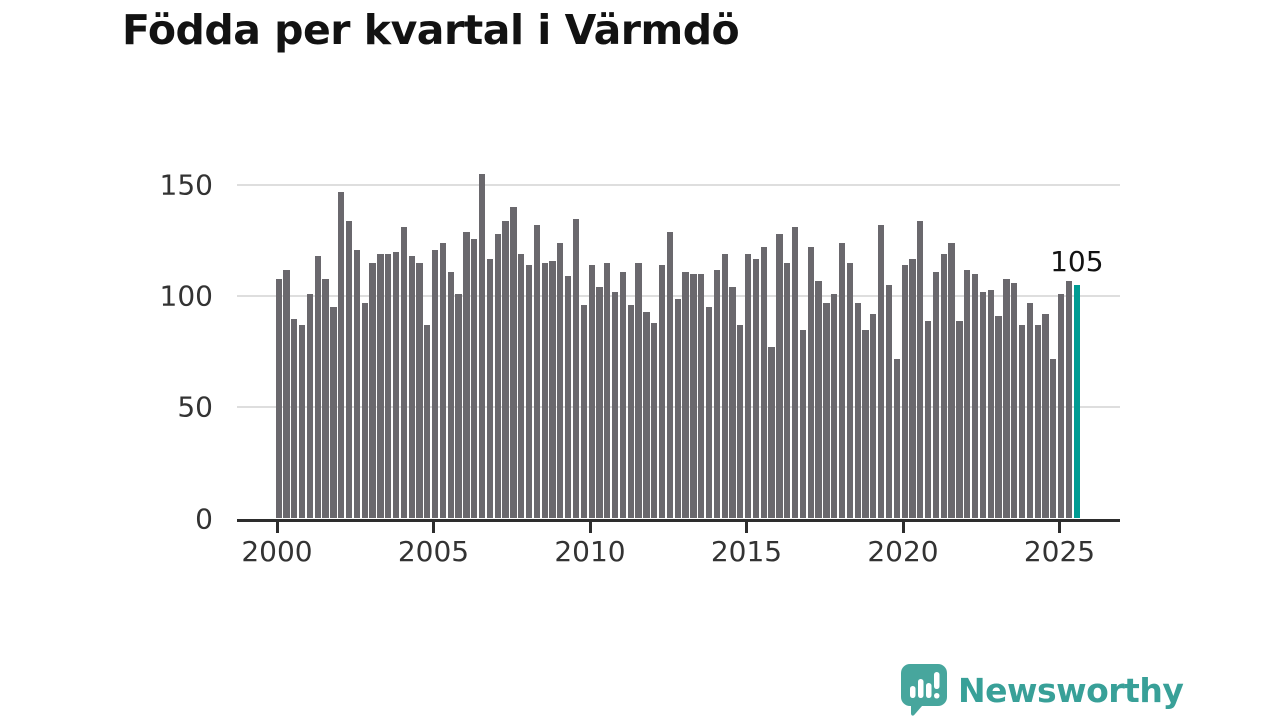 The image size is (1280, 720). What do you see at coordinates (1014, 400) in the screenshot?
I see `bar-2023-q3` at bounding box center [1014, 400].